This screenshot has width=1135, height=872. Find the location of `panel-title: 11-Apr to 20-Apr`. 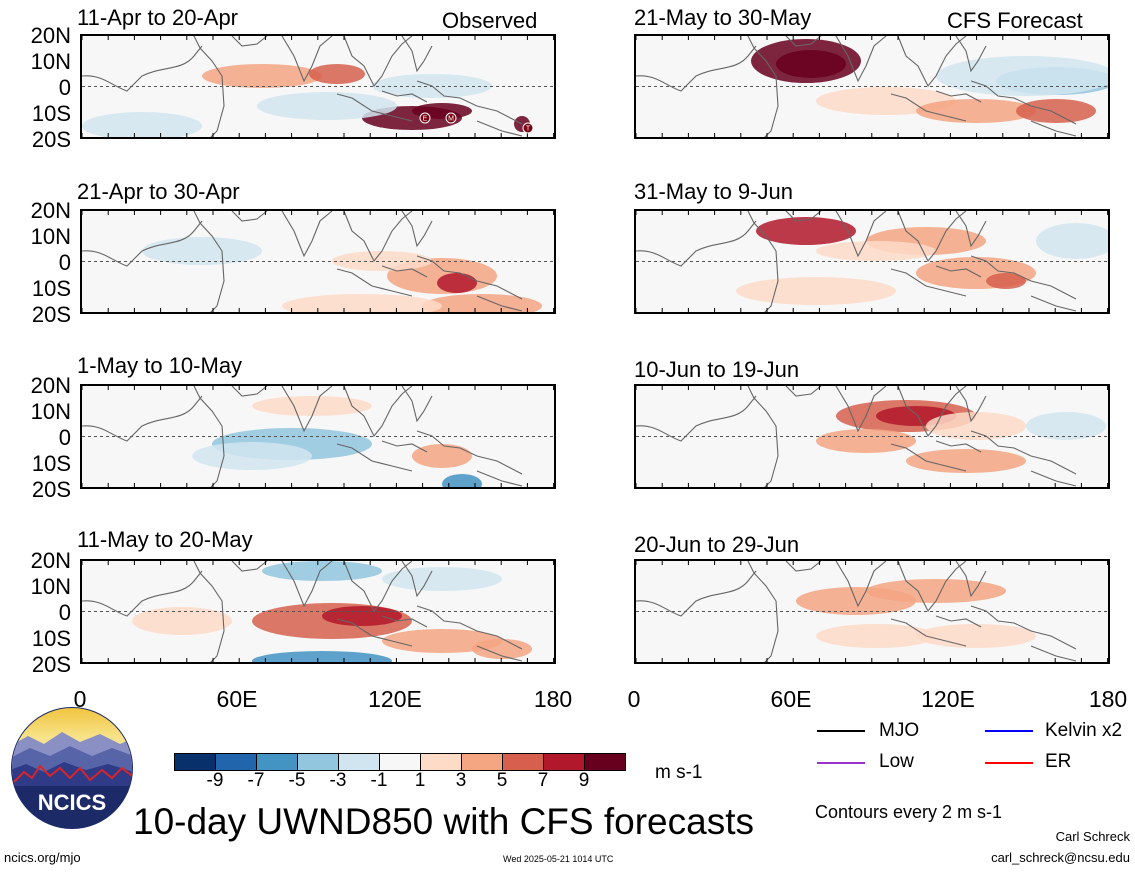

panel-title: 11-Apr to 20-Apr is located at coordinates (158, 17).